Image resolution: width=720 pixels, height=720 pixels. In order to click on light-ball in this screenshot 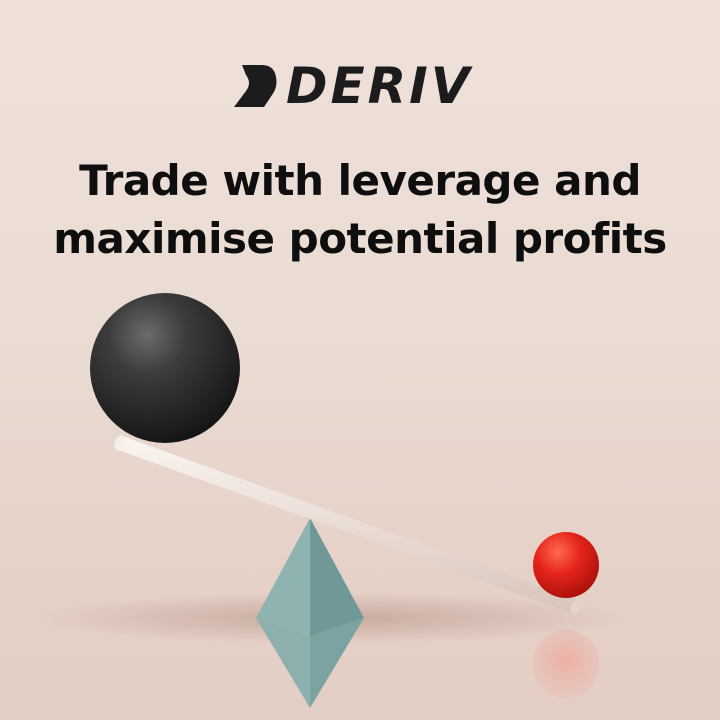, I will do `click(566, 565)`.